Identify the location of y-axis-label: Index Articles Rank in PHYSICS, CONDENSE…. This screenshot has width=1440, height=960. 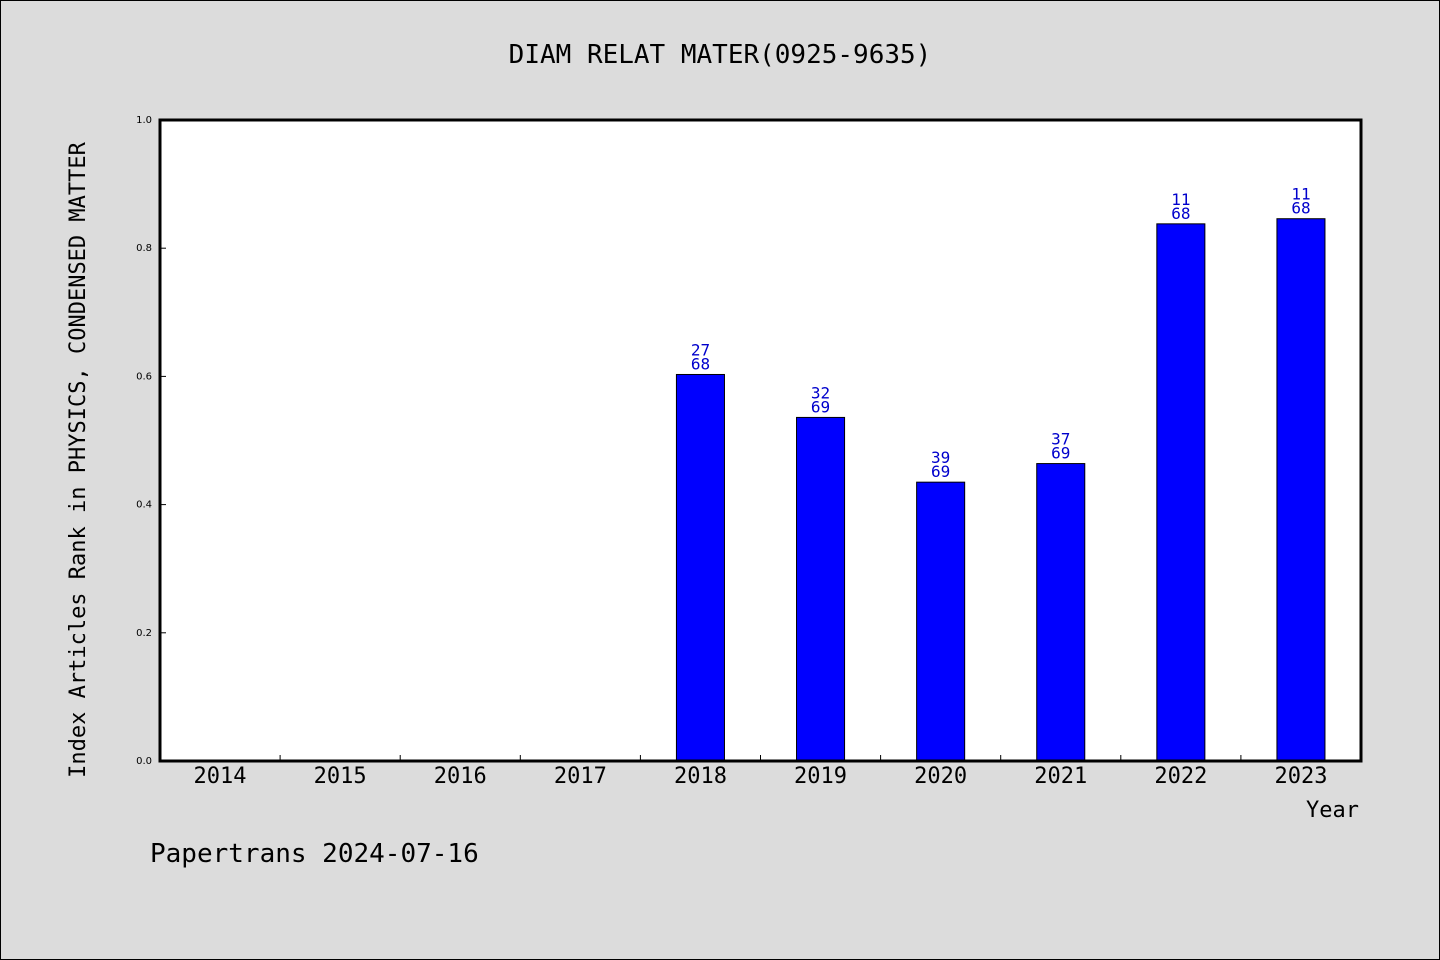
(78, 459).